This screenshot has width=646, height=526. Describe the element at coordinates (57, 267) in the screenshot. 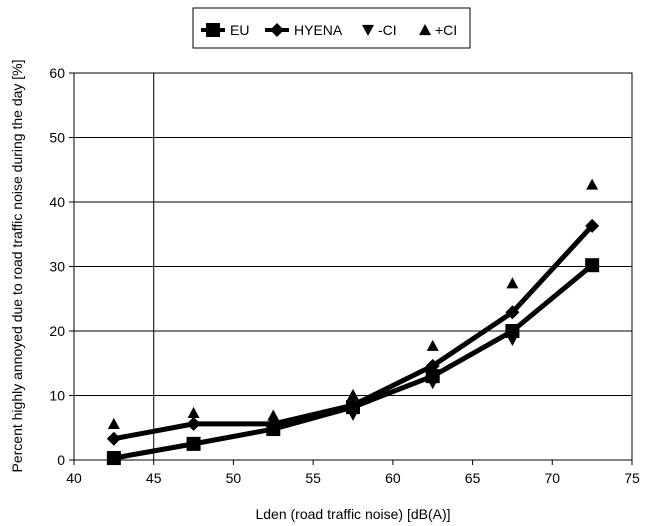

I see `y-tick-label: 30` at that location.